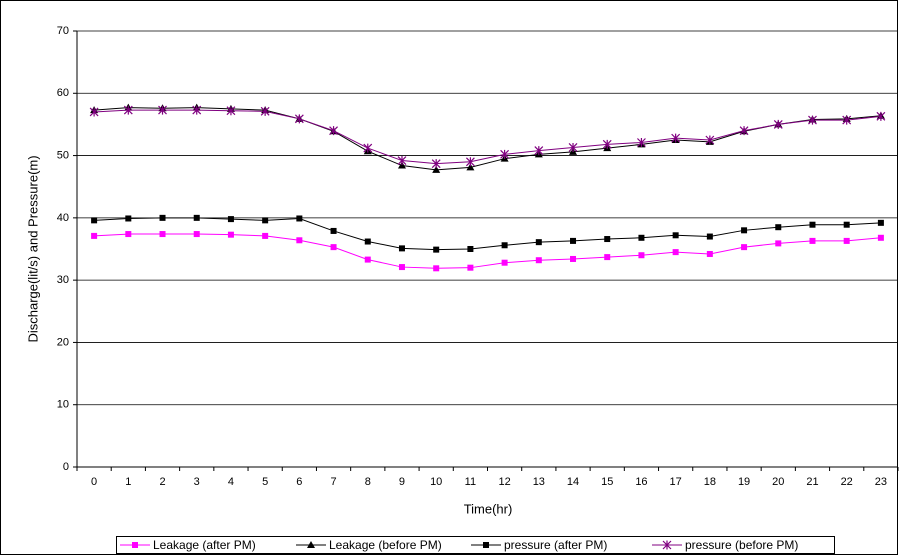  What do you see at coordinates (676, 482) in the screenshot?
I see `x-tick-label: 17` at bounding box center [676, 482].